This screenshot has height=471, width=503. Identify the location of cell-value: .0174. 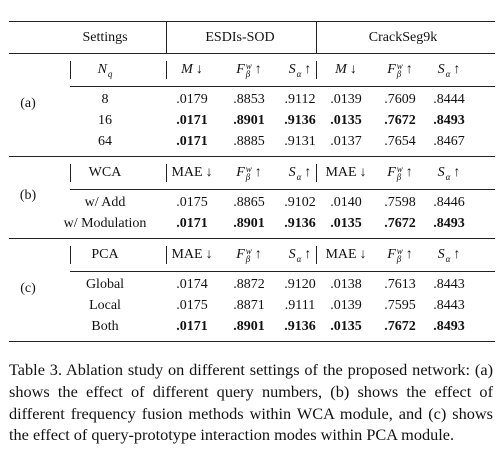
(192, 284).